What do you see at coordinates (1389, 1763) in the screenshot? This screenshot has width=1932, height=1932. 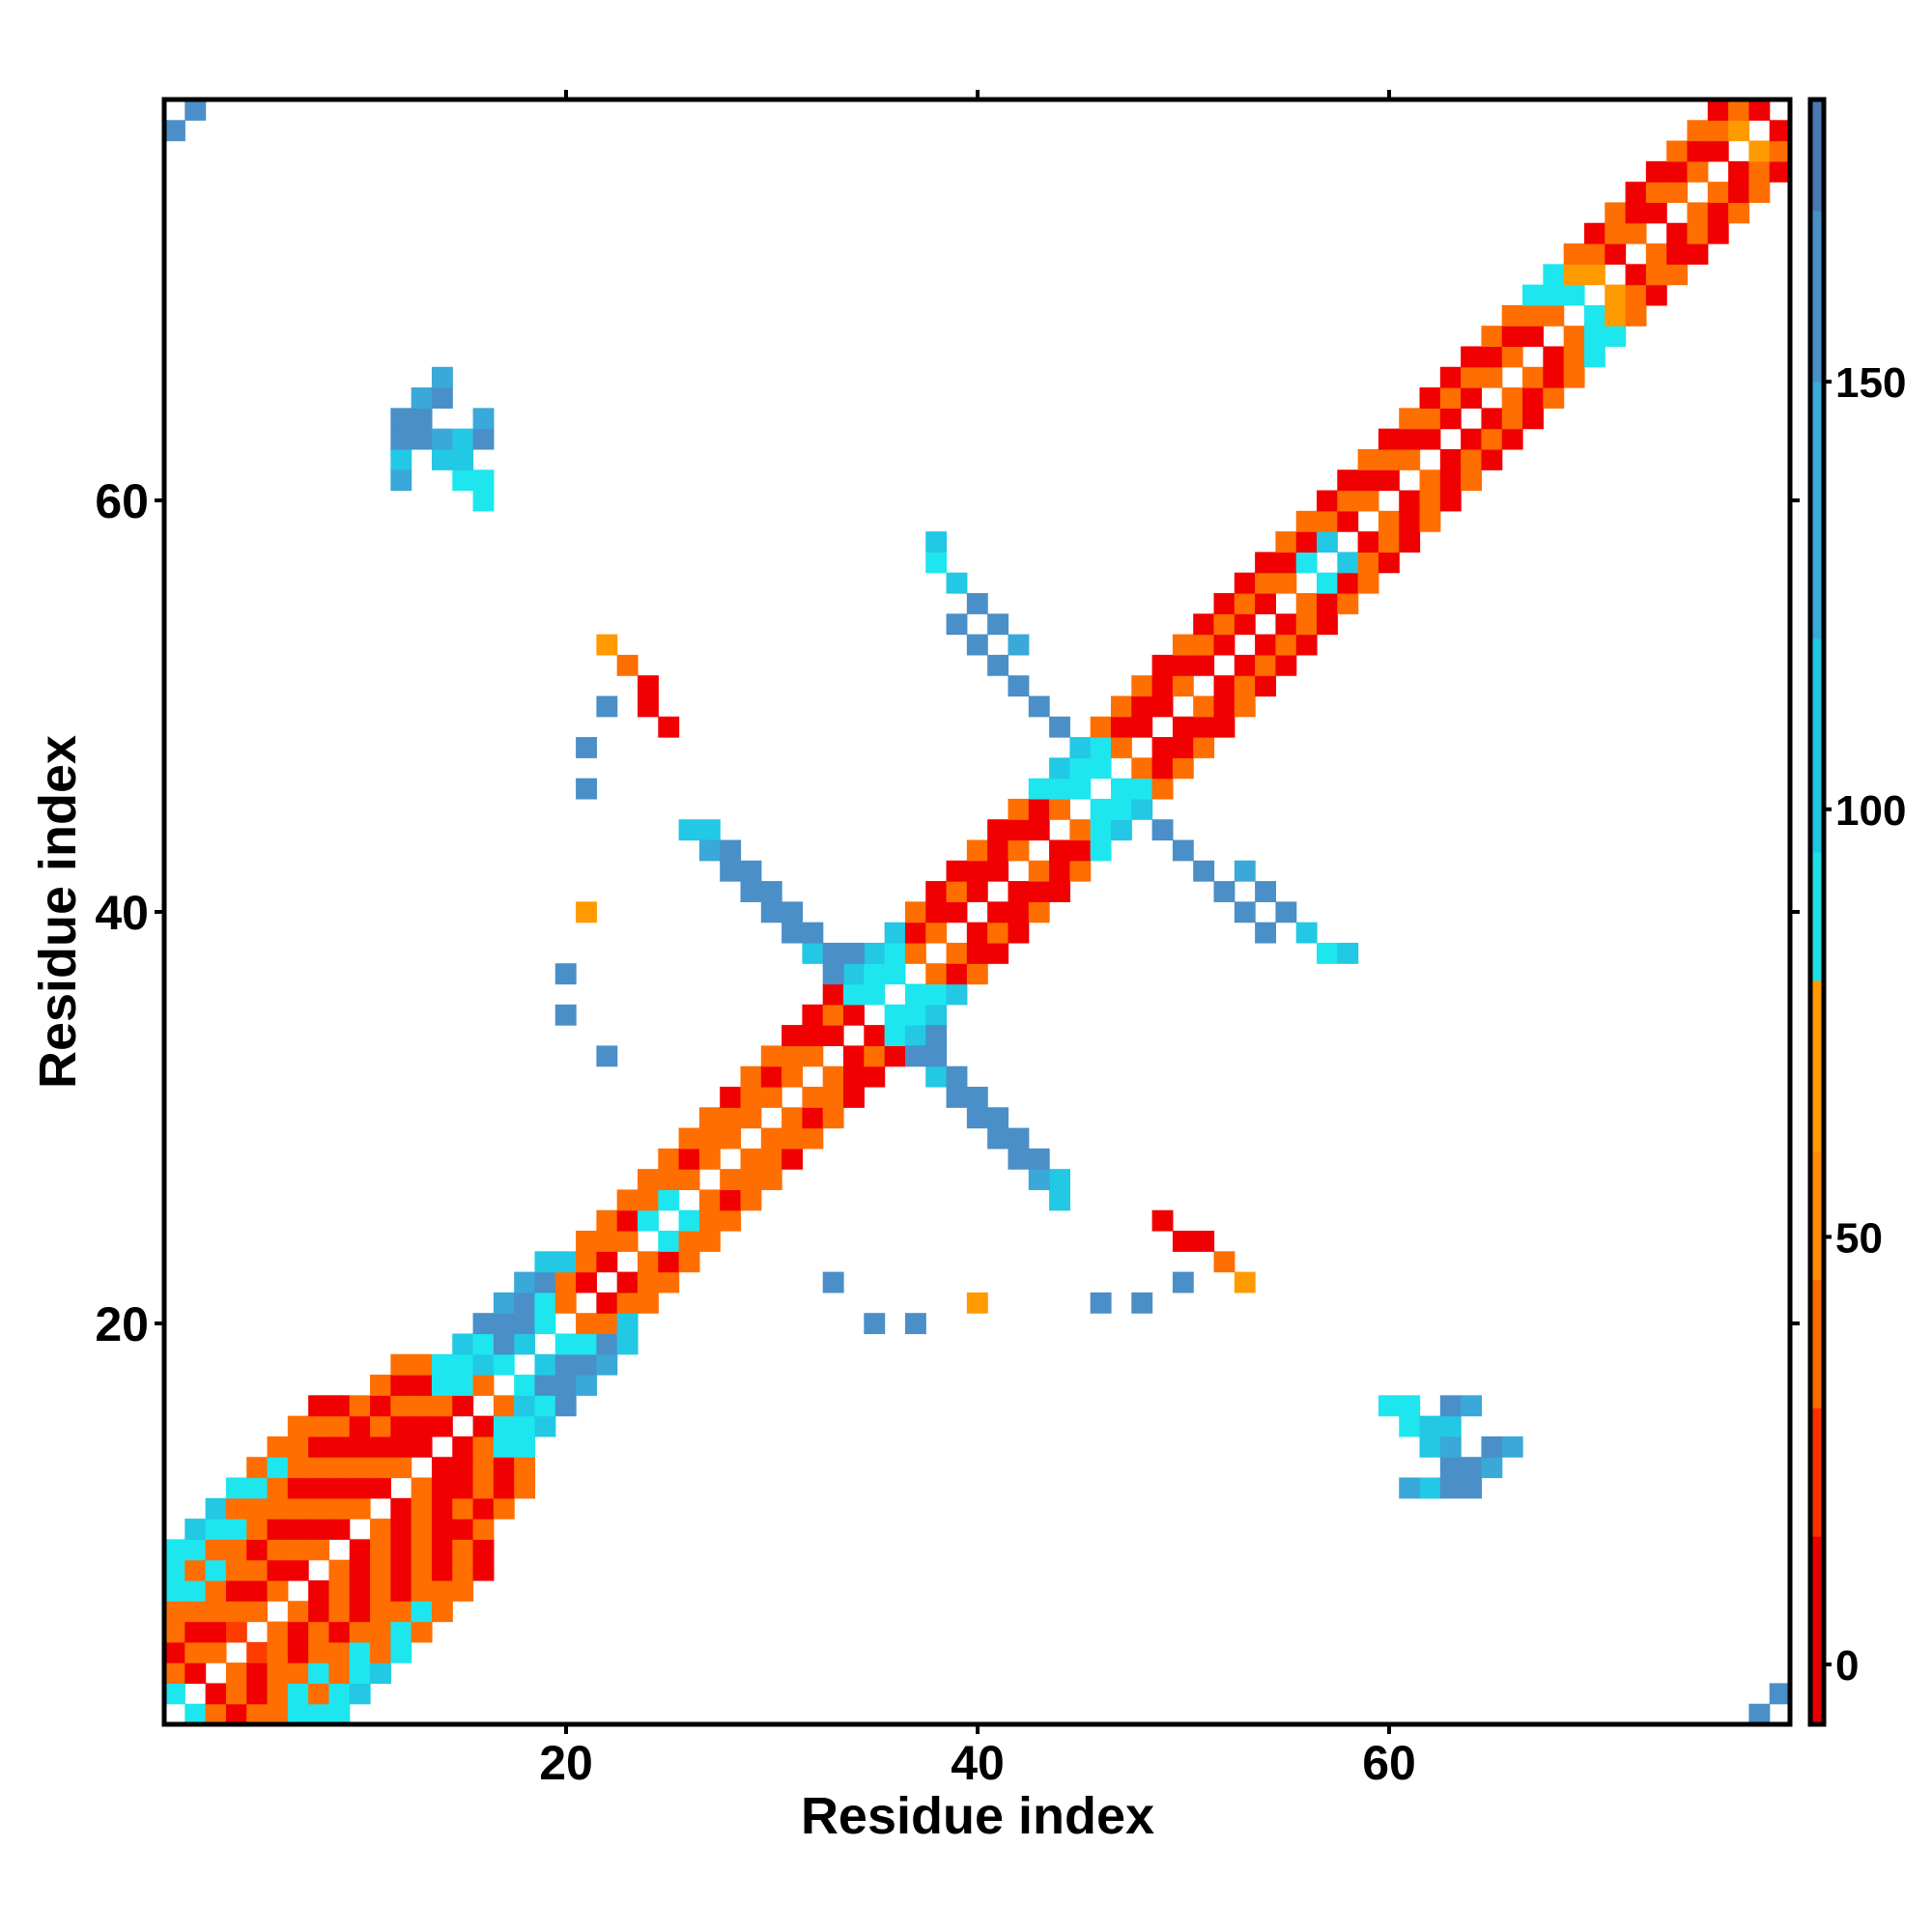 I see `x-tick-label: 60` at bounding box center [1389, 1763].